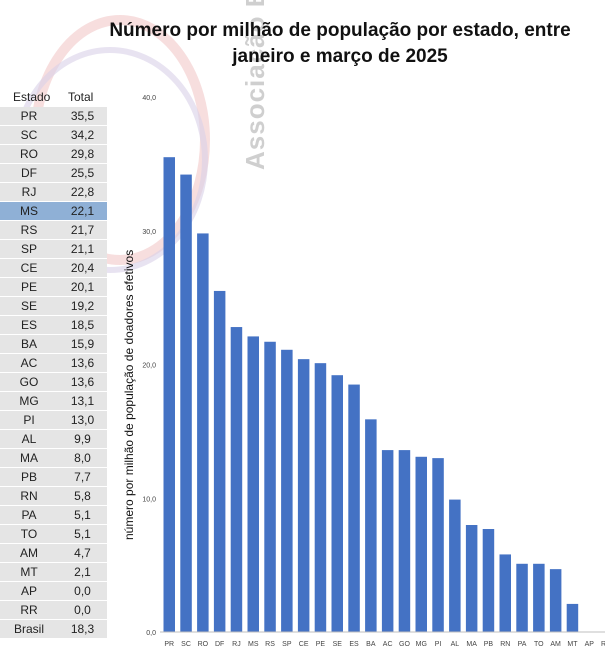 The width and height of the screenshot is (613, 659). I want to click on table-row: RS 21,7, so click(53, 230).